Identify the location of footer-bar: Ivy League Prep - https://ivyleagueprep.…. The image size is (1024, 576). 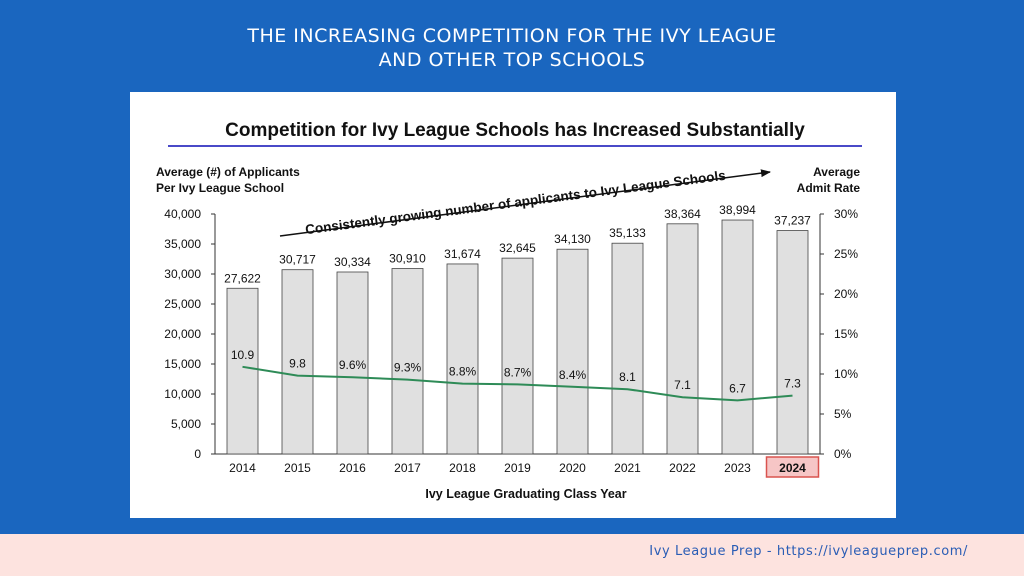
(512, 555).